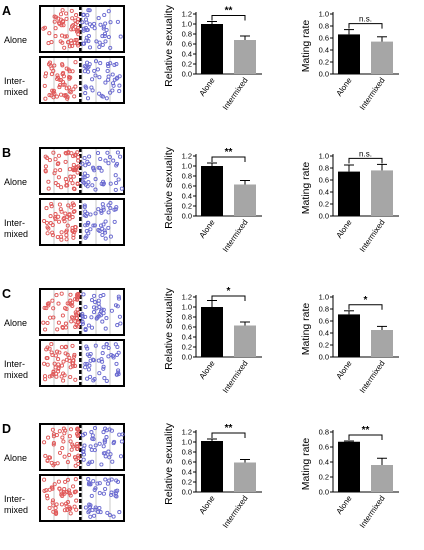 The image size is (424, 550). I want to click on x-tick-label: Alone, so click(344, 370).